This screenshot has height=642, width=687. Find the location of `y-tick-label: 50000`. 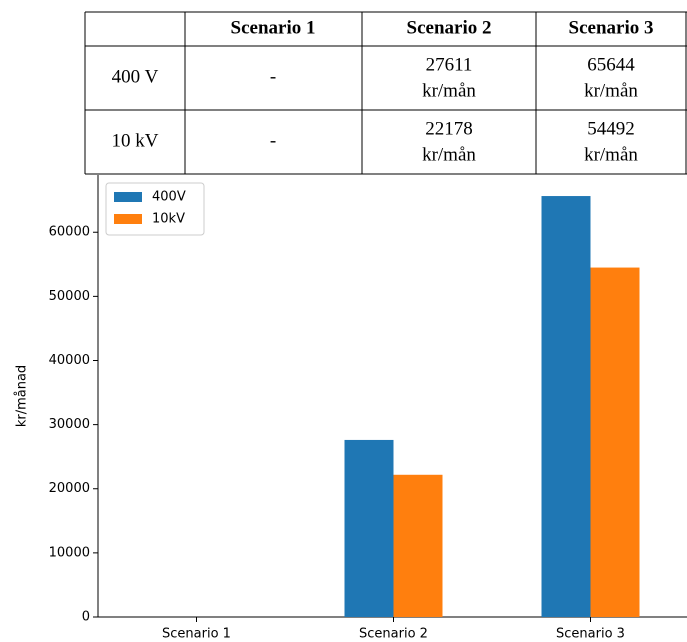

y-tick-label: 50000 is located at coordinates (69, 296).